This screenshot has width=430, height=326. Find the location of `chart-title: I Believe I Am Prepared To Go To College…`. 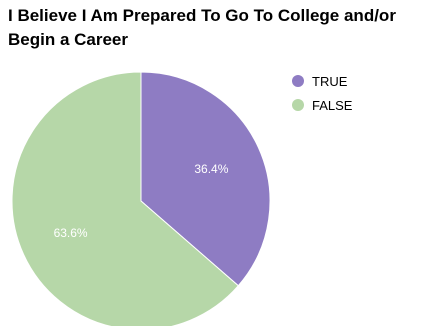

chart-title: I Believe I Am Prepared To Go To College… is located at coordinates (202, 27).